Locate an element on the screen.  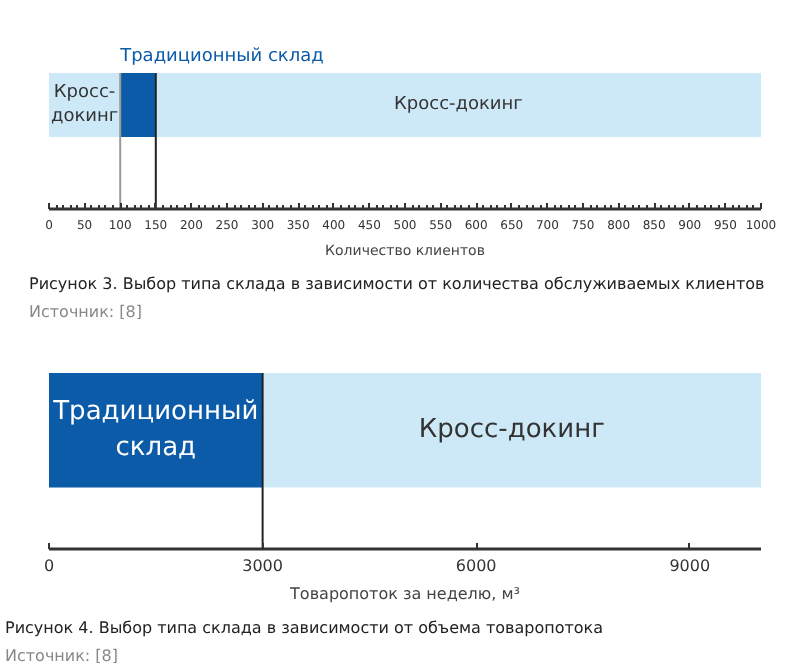
x-tick-label: 9000 is located at coordinates (690, 566).